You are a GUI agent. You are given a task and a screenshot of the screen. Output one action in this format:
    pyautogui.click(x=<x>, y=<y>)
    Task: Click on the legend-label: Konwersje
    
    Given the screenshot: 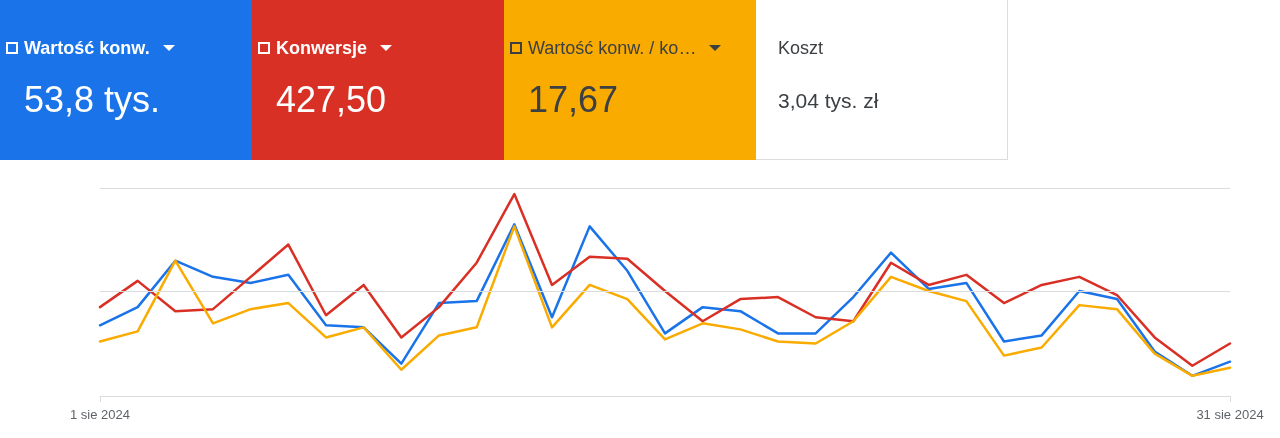 What is the action you would take?
    pyautogui.click(x=322, y=48)
    